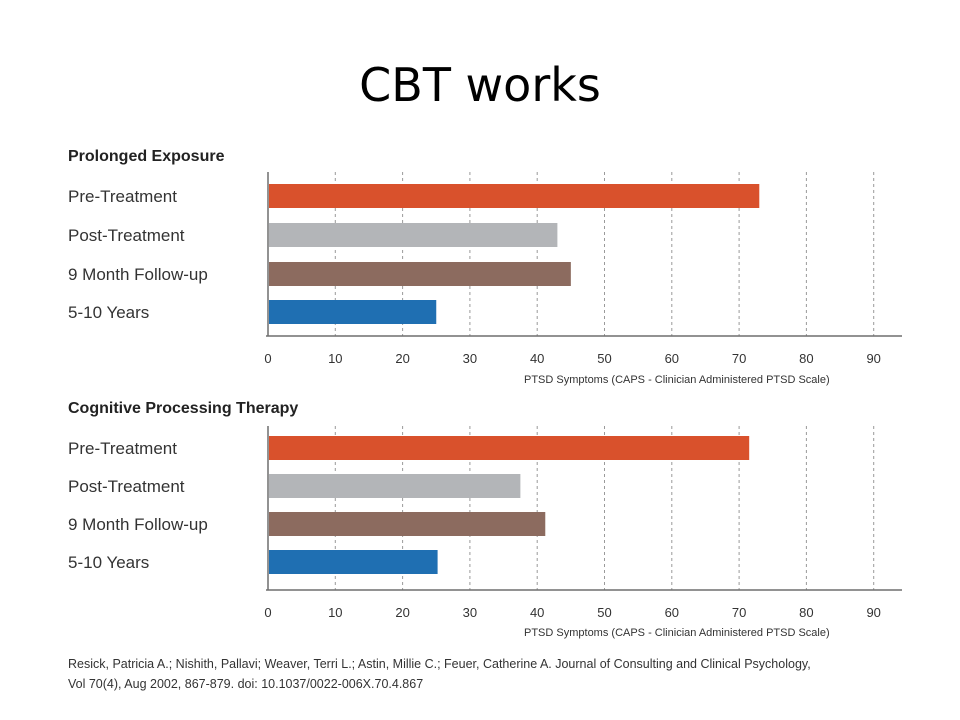 The width and height of the screenshot is (960, 720). I want to click on slide-title: CBT works, so click(480, 85).